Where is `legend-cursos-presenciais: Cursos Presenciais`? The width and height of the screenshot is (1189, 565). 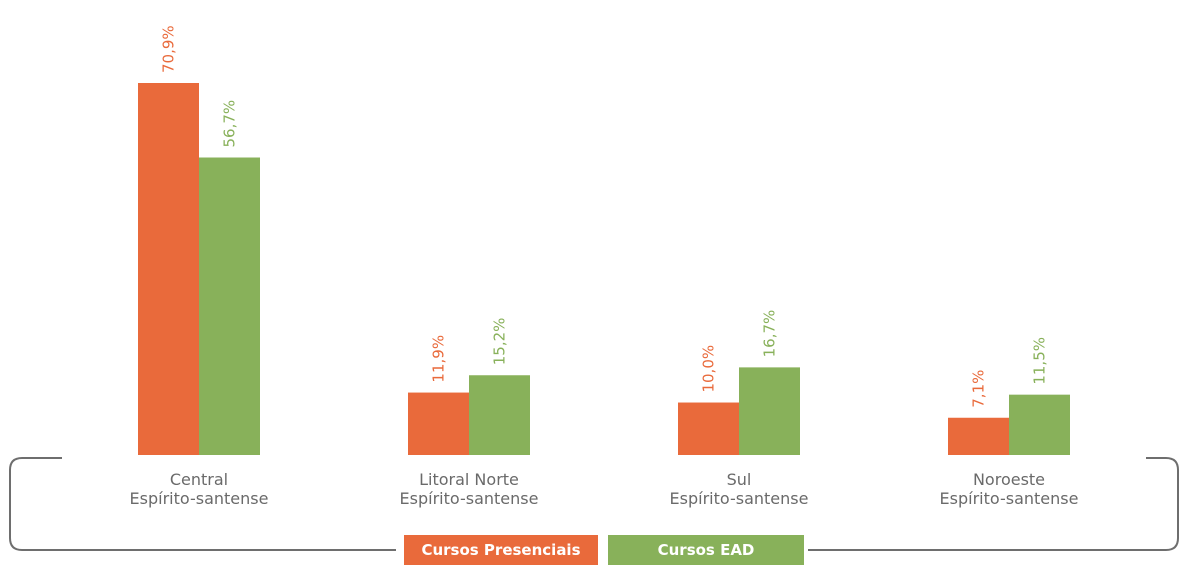
legend-cursos-presenciais: Cursos Presenciais is located at coordinates (501, 550).